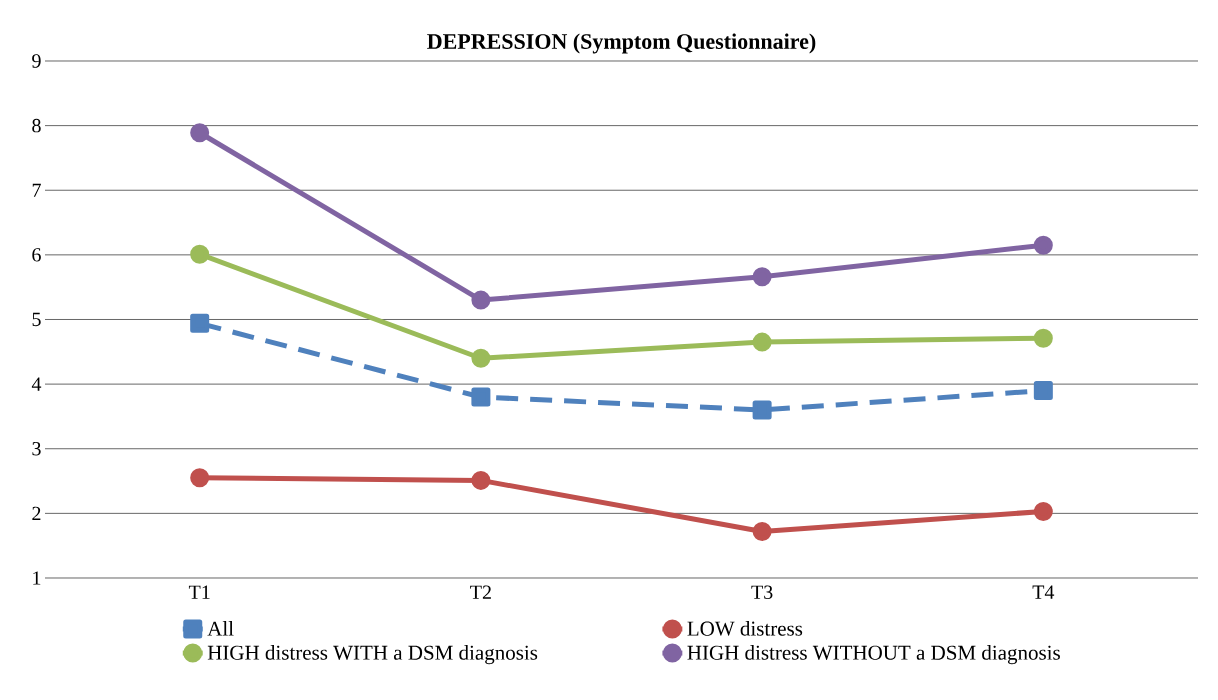 This screenshot has height=700, width=1218. What do you see at coordinates (36, 384) in the screenshot?
I see `y-tick-label: 4` at bounding box center [36, 384].